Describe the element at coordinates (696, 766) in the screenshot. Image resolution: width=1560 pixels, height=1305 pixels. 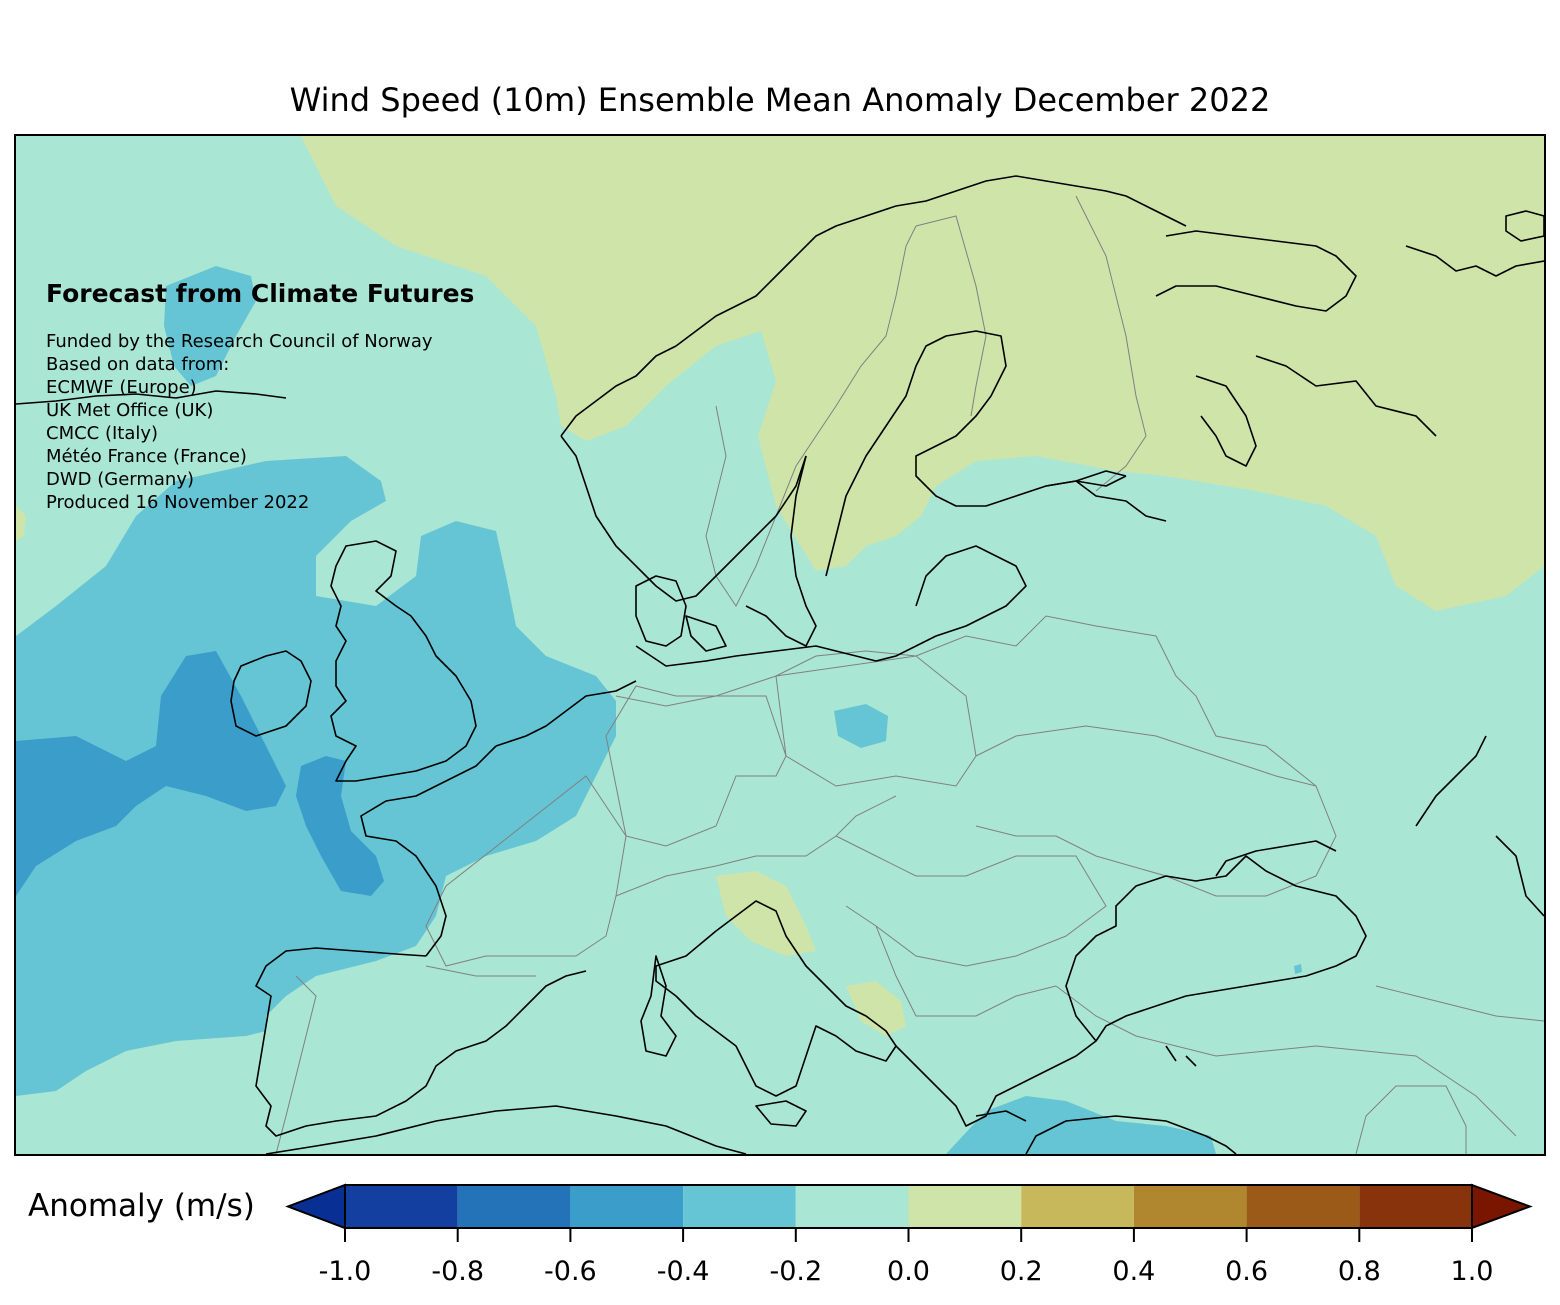
I see `border-germany` at that location.